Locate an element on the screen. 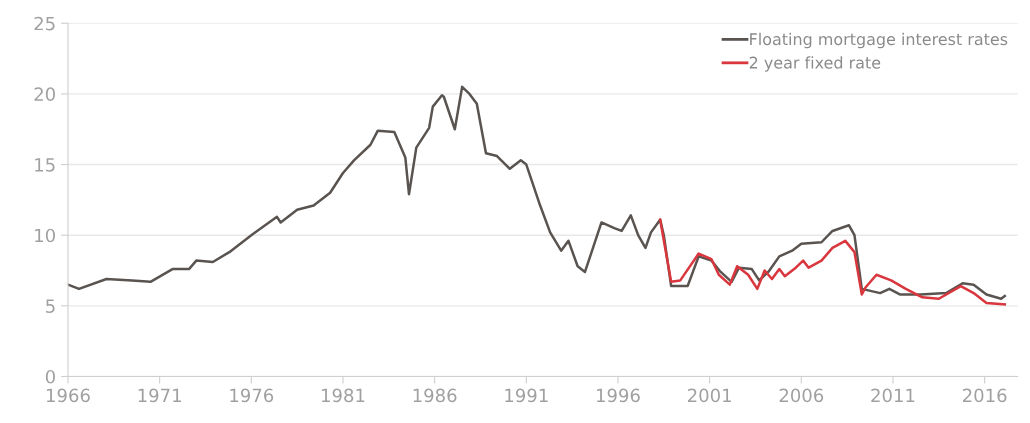 Image resolution: width=1030 pixels, height=423 pixels. x-tick-label: 2006 is located at coordinates (801, 395).